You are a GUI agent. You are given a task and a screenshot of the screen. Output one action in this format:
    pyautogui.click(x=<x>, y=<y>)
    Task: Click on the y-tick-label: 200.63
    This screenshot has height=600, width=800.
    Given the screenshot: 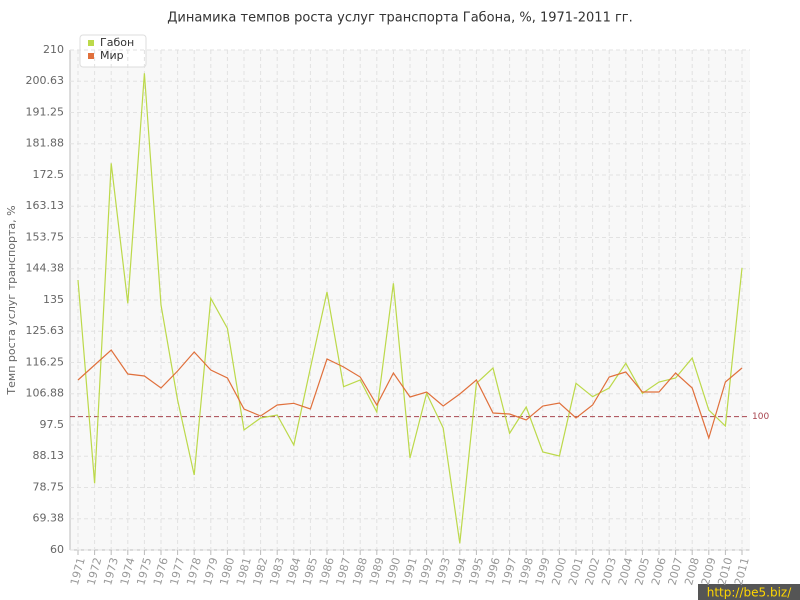 What is the action you would take?
    pyautogui.click(x=45, y=80)
    